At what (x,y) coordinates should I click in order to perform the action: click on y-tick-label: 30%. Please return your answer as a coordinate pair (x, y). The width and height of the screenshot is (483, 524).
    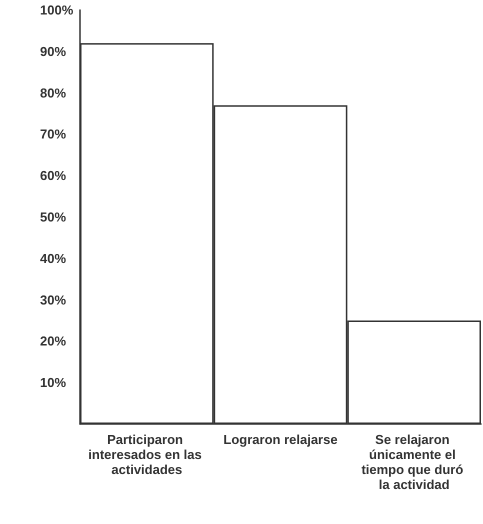
    Looking at the image, I should click on (53, 300).